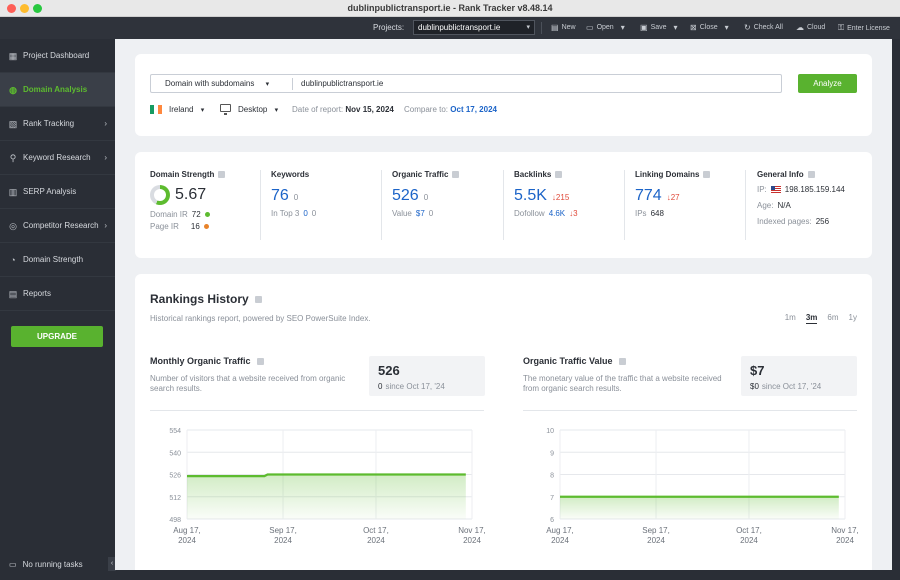 The height and width of the screenshot is (580, 900). What do you see at coordinates (57, 294) in the screenshot?
I see `sidebar-item-reports: ▤ Reports` at bounding box center [57, 294].